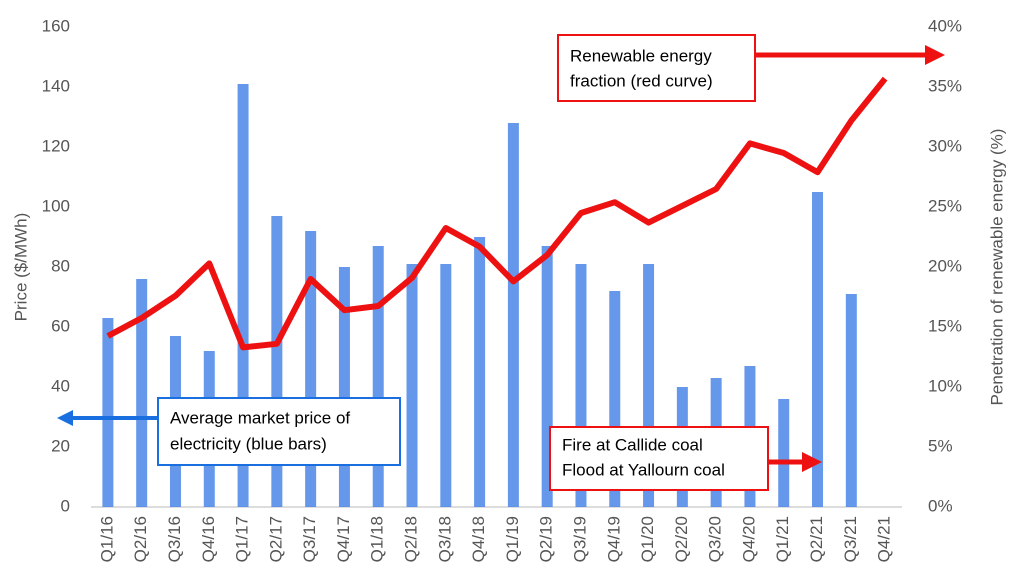 The image size is (1012, 574). I want to click on x-tick-label: Q1/17, so click(242, 539).